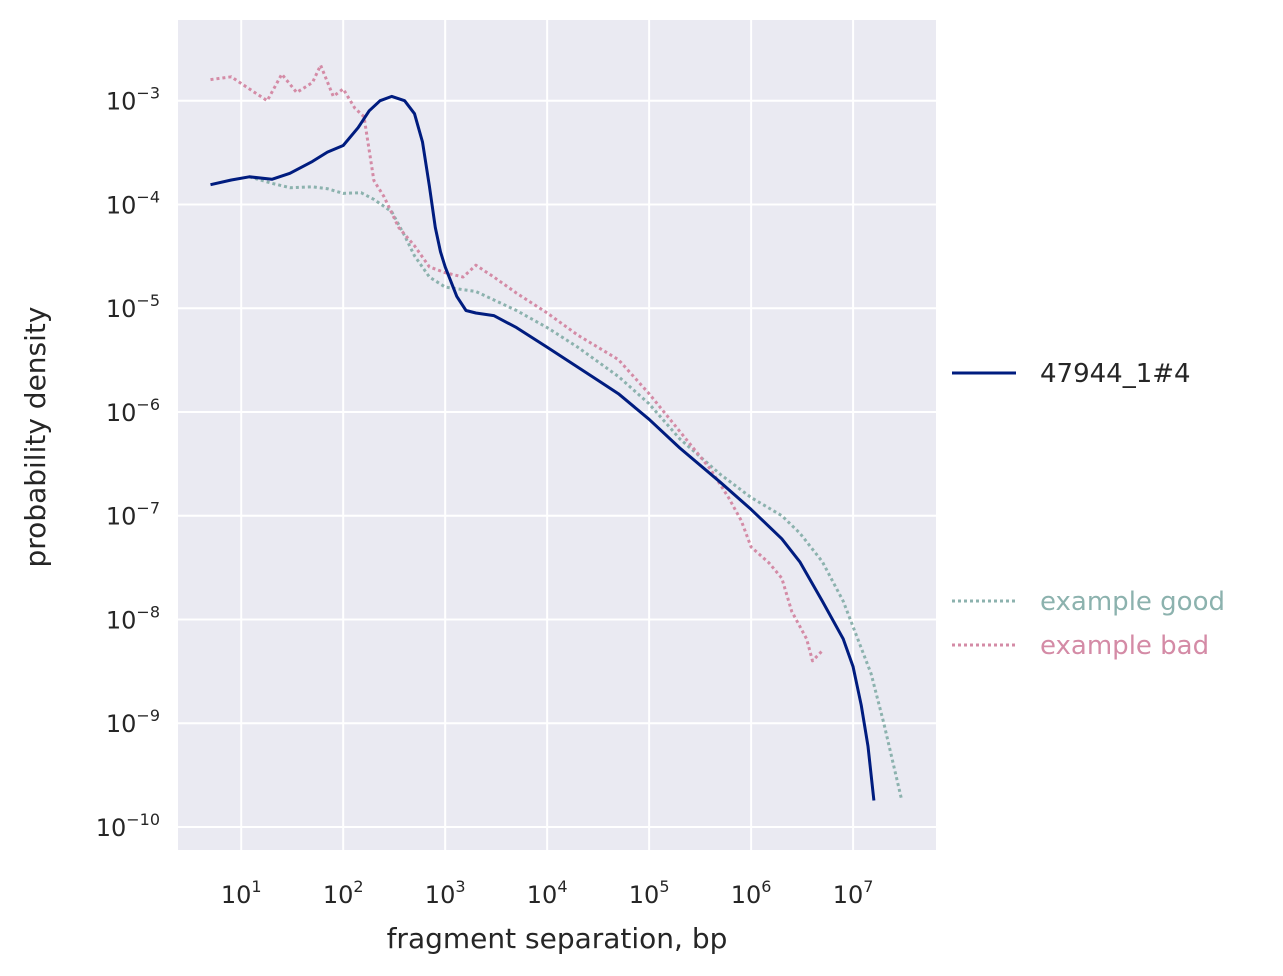 The image size is (1283, 976). What do you see at coordinates (148, 715) in the screenshot?
I see `y-tick-exponent: −9` at bounding box center [148, 715].